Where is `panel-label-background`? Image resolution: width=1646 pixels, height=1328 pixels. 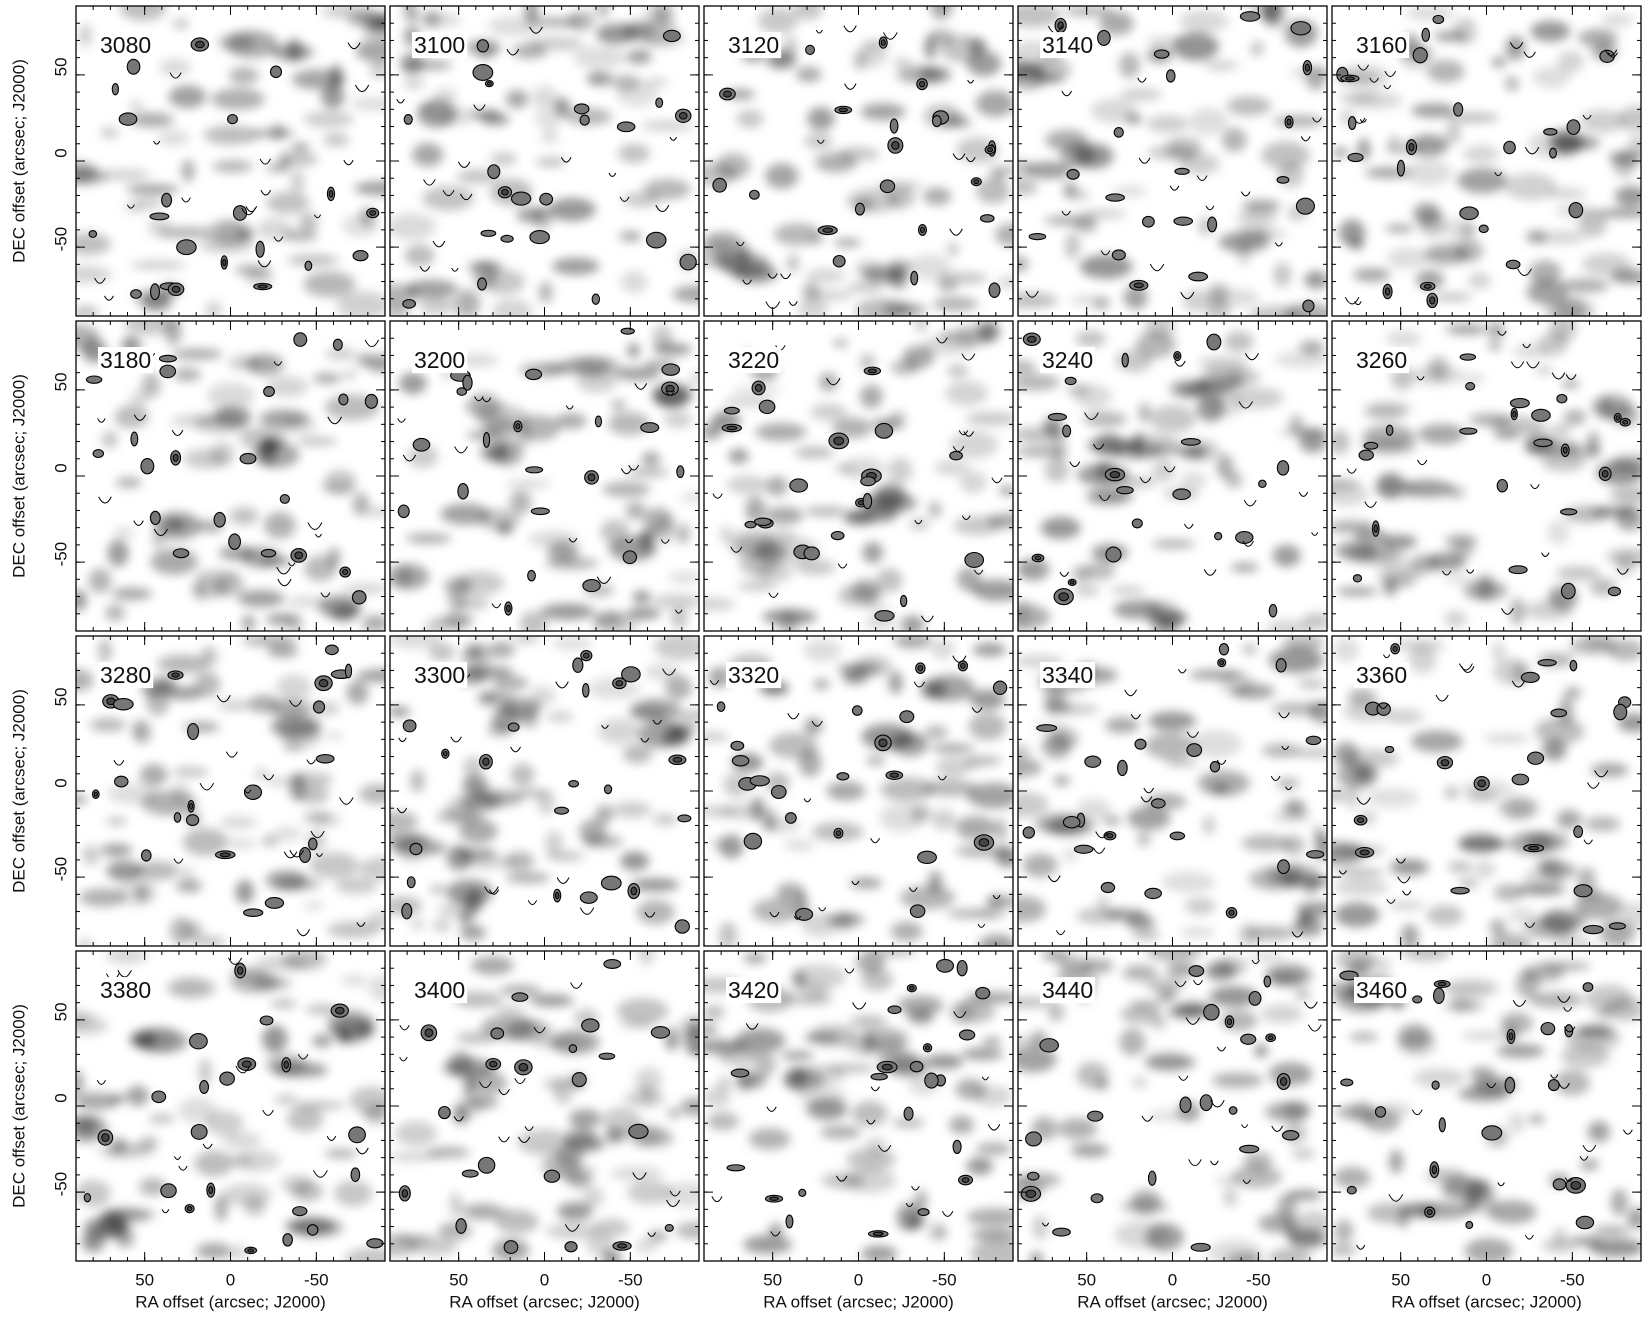 panel-label-background is located at coordinates (440, 675).